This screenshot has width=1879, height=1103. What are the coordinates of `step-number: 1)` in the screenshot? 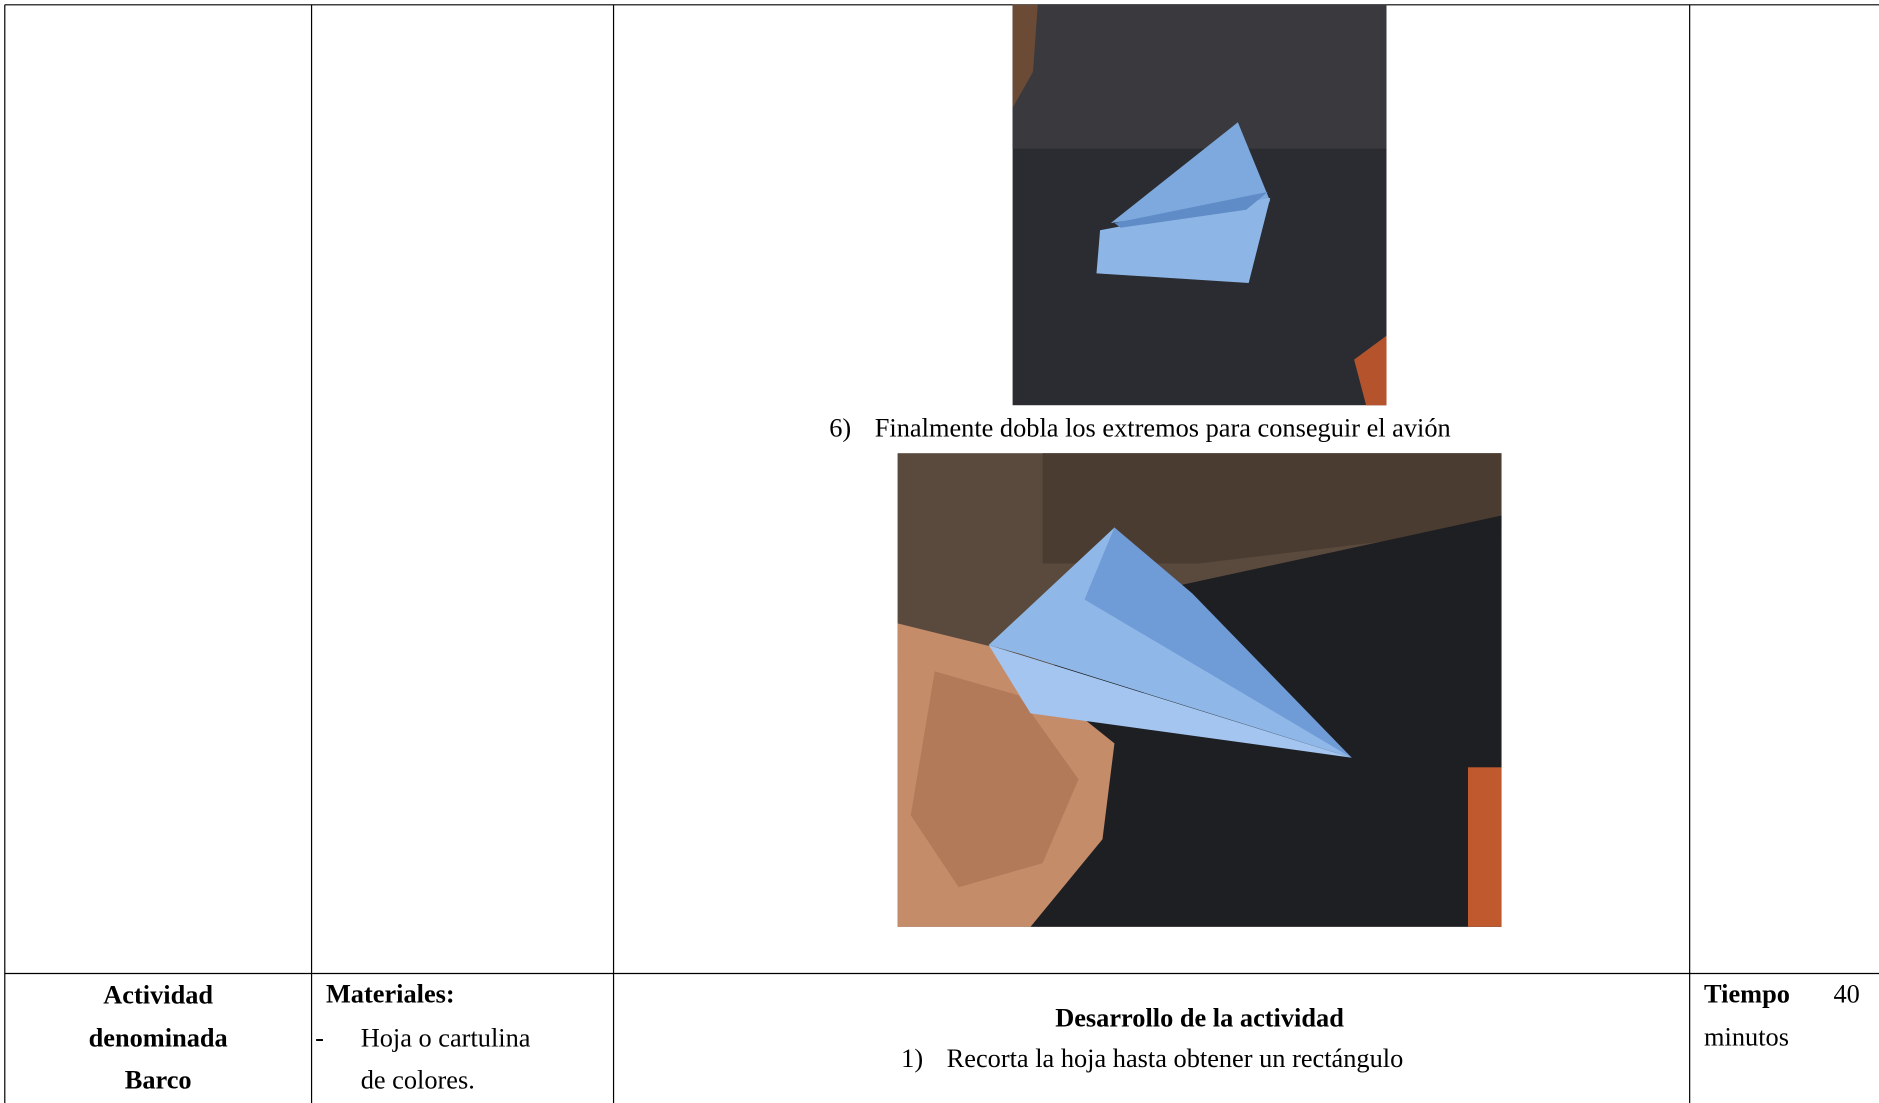 It's located at (912, 1058).